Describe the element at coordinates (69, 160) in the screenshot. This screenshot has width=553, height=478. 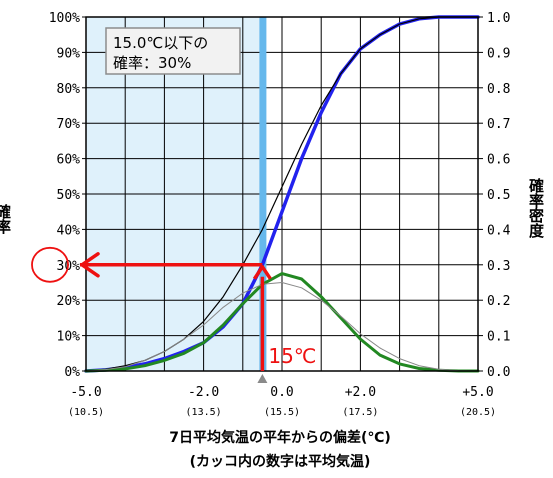
I see `y-left-tick-label: 60%` at that location.